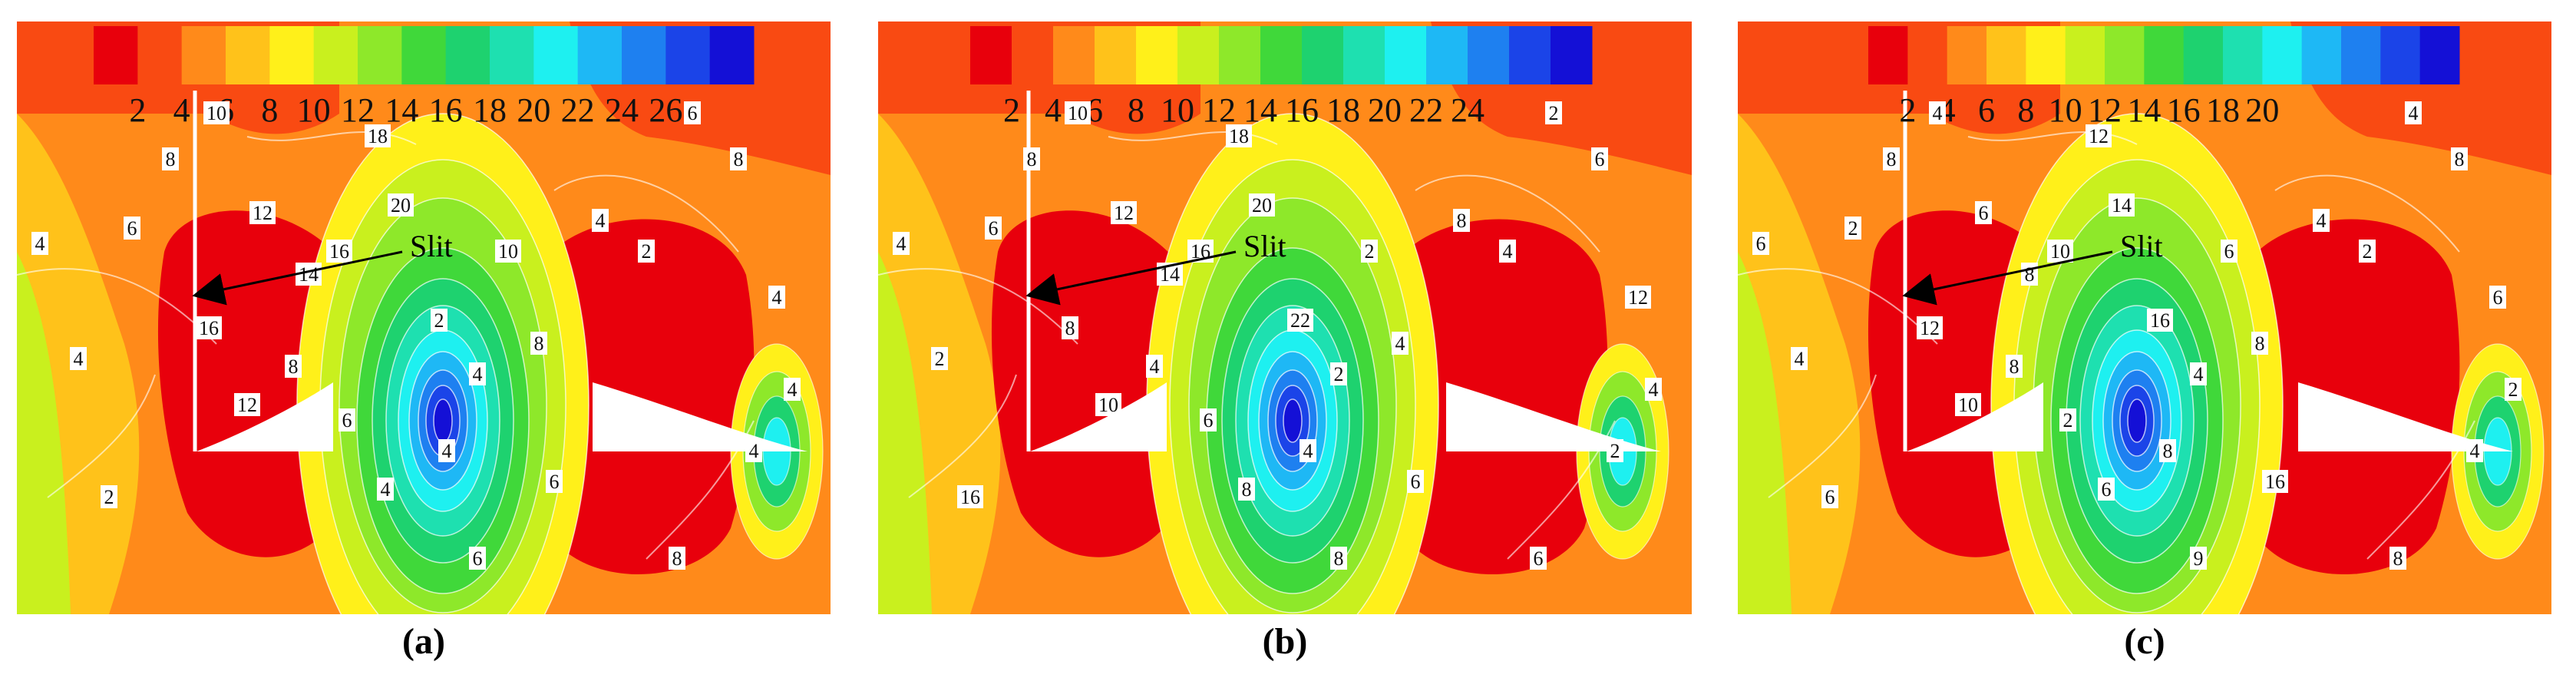 This screenshot has width=2576, height=691. Describe the element at coordinates (2122, 205) in the screenshot. I see `contour-label-text: 14` at that location.